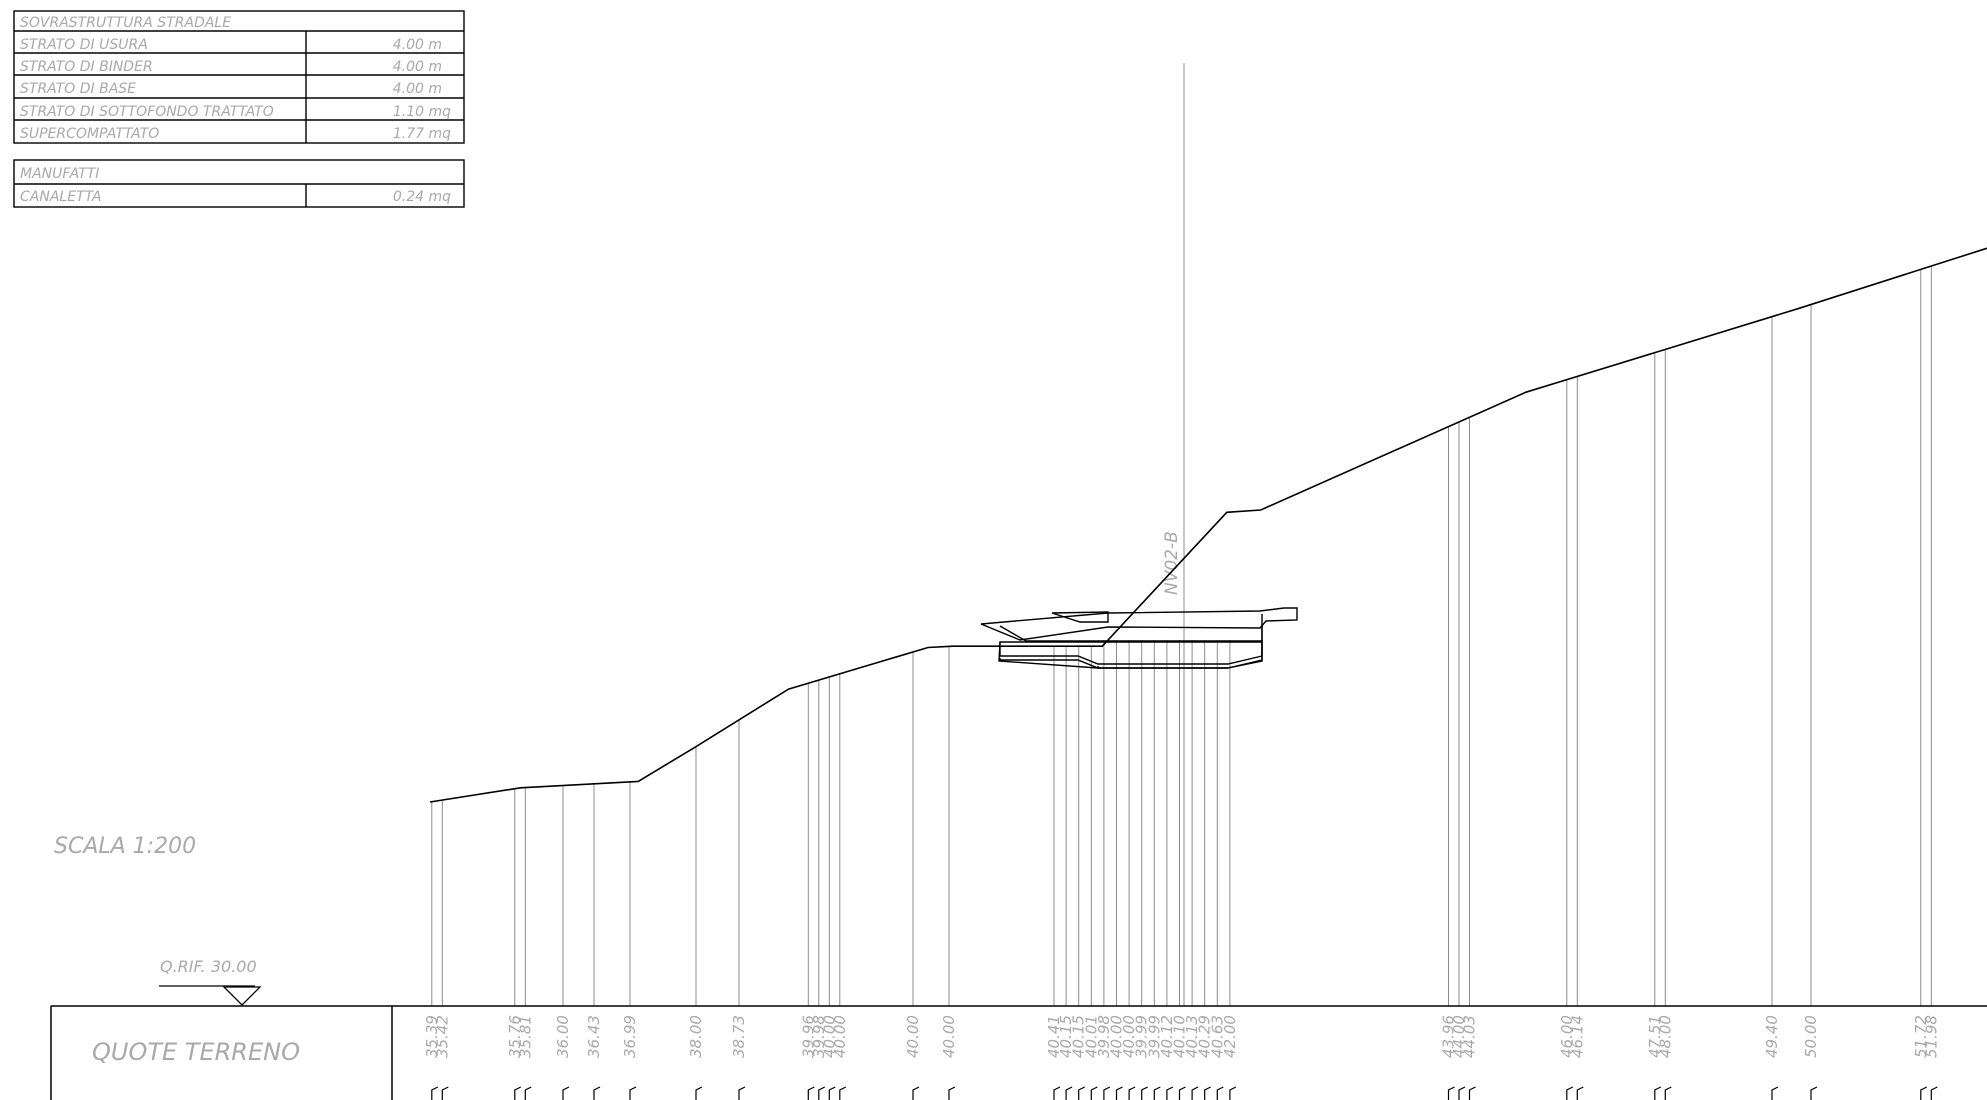 The width and height of the screenshot is (1987, 1100). Describe the element at coordinates (89, 134) in the screenshot. I see `table-row-label: SUPERCOMPATTATO` at that location.